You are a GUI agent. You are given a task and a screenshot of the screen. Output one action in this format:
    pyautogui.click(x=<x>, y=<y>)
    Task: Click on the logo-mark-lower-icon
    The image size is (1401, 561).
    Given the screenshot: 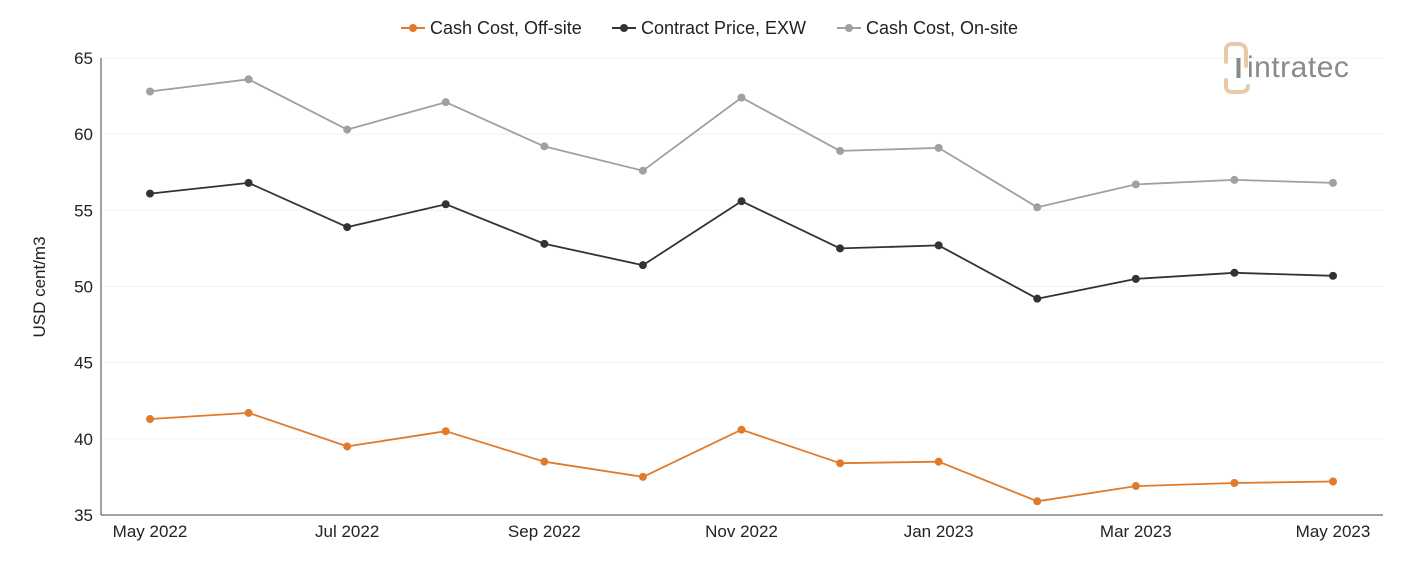 What is the action you would take?
    pyautogui.click(x=1237, y=86)
    